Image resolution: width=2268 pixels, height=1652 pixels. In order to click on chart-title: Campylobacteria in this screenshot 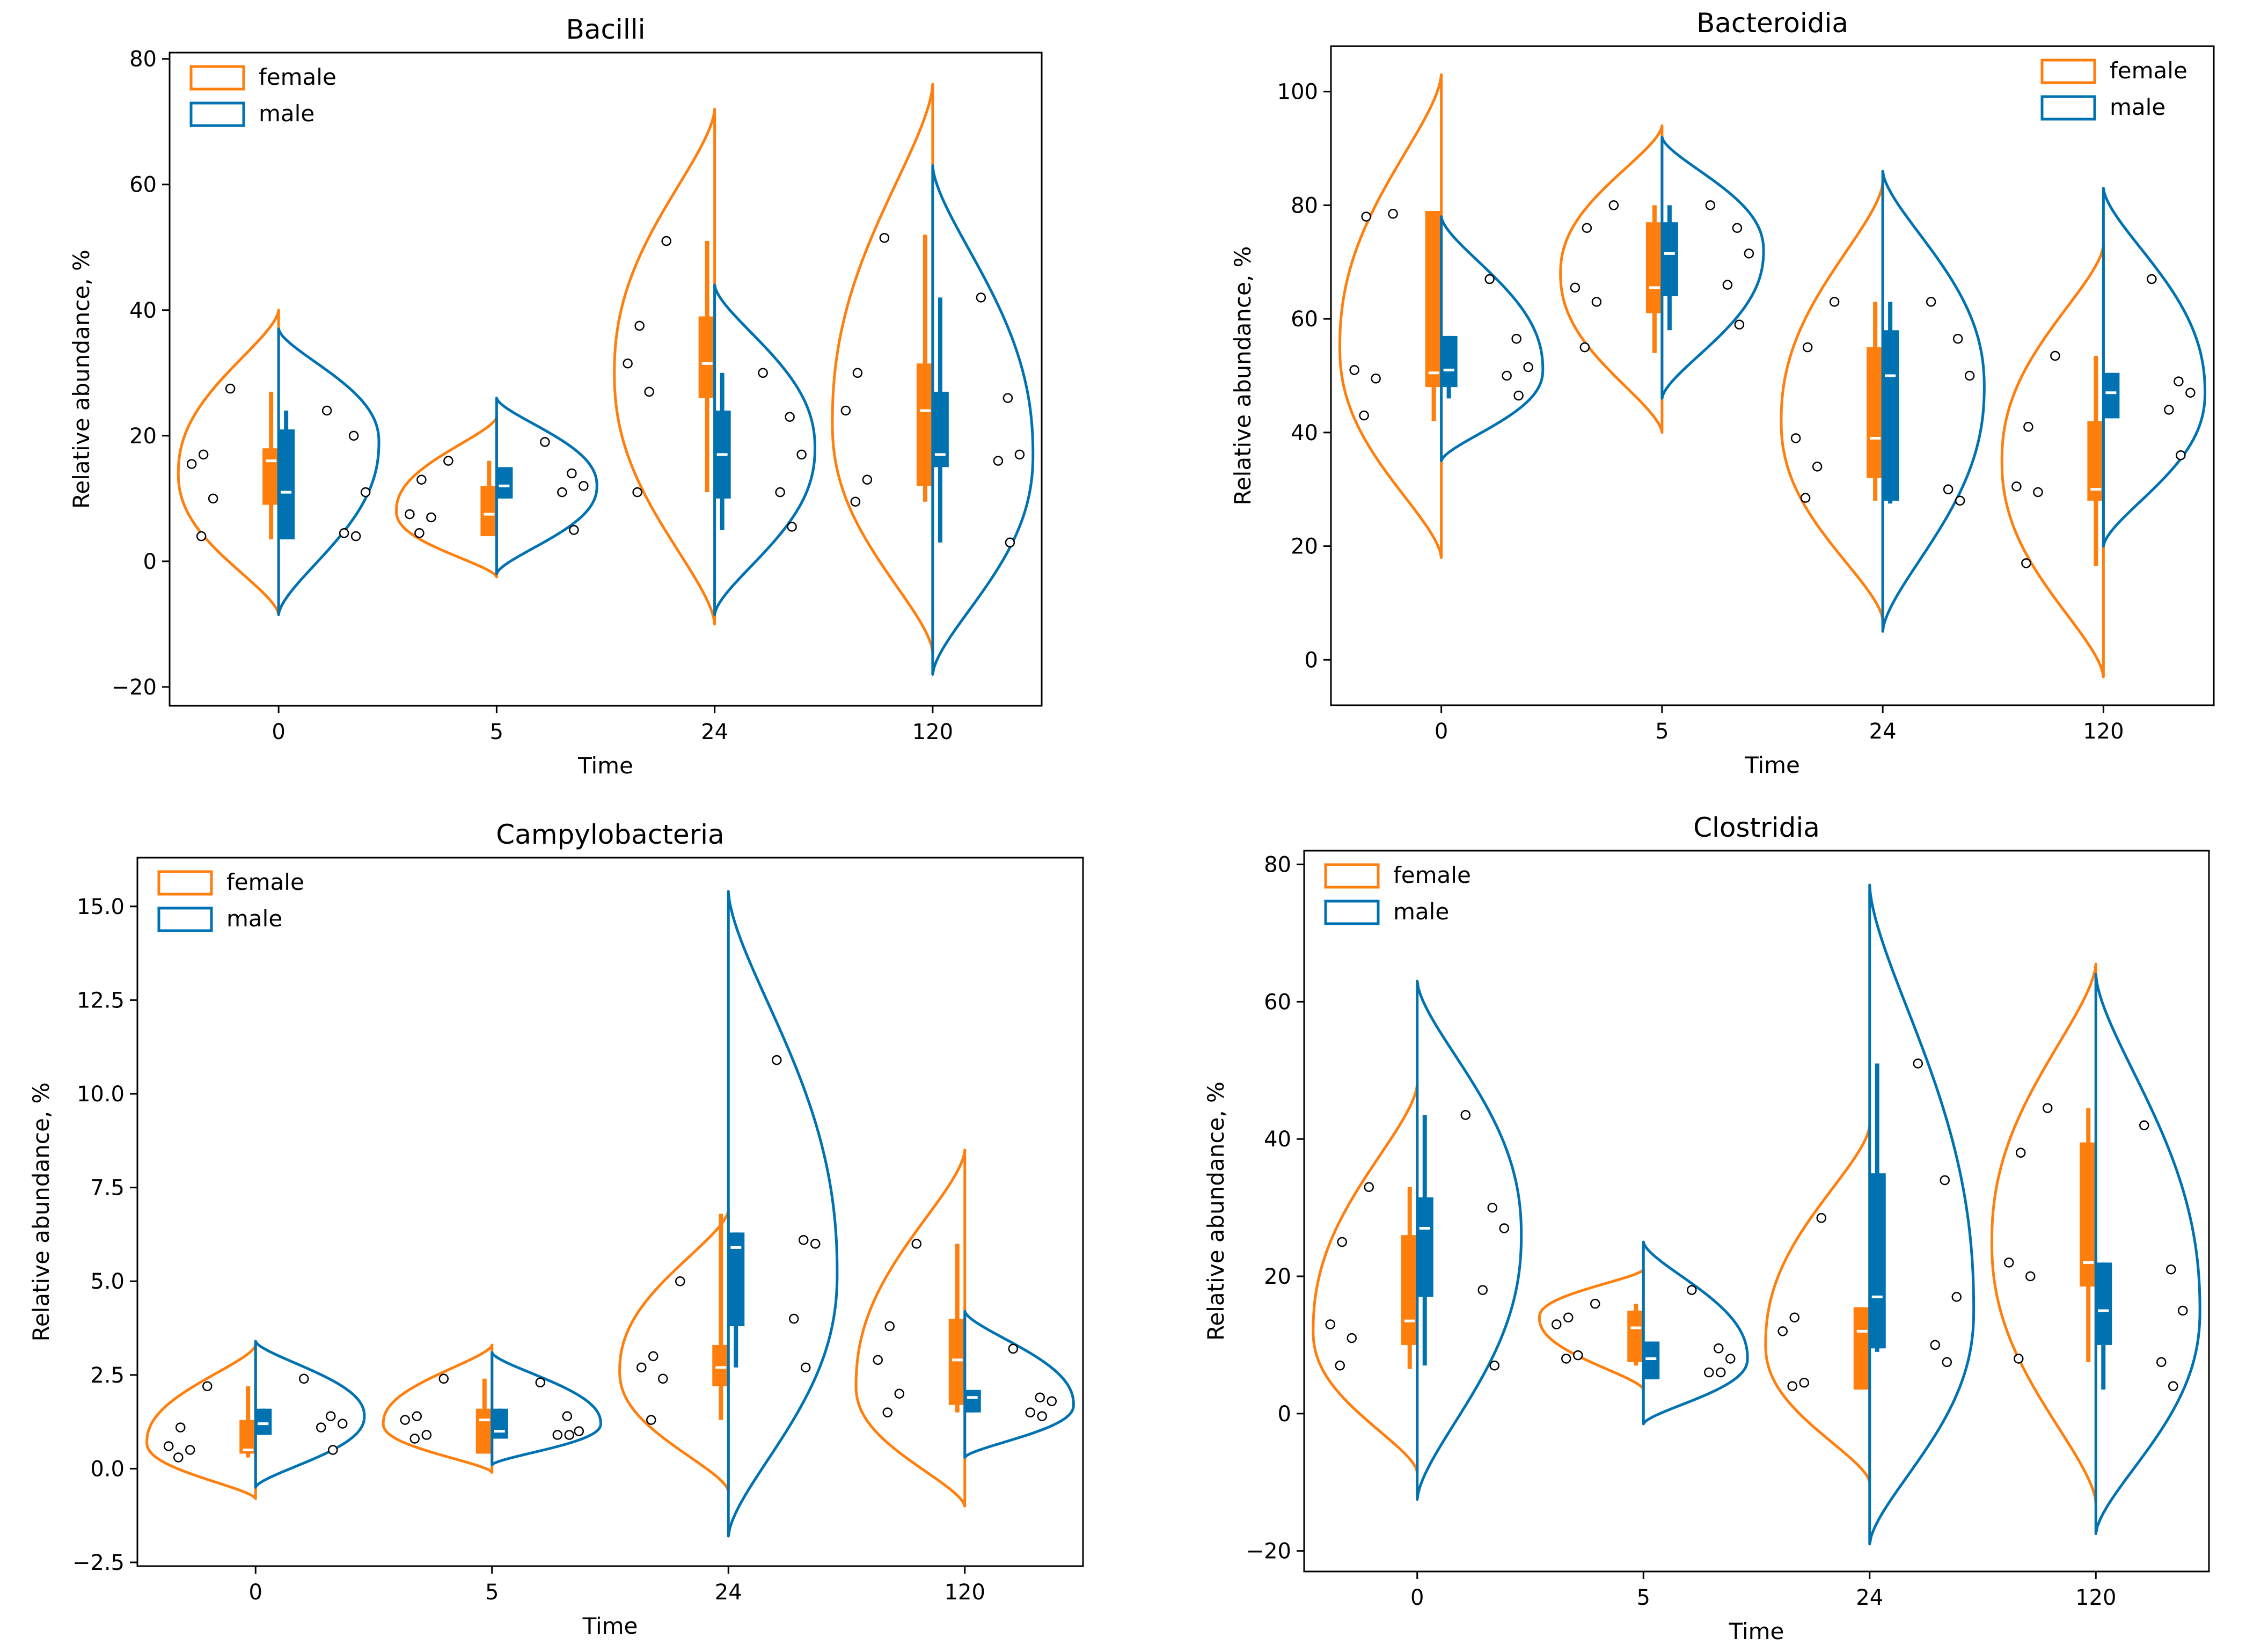, I will do `click(610, 834)`.